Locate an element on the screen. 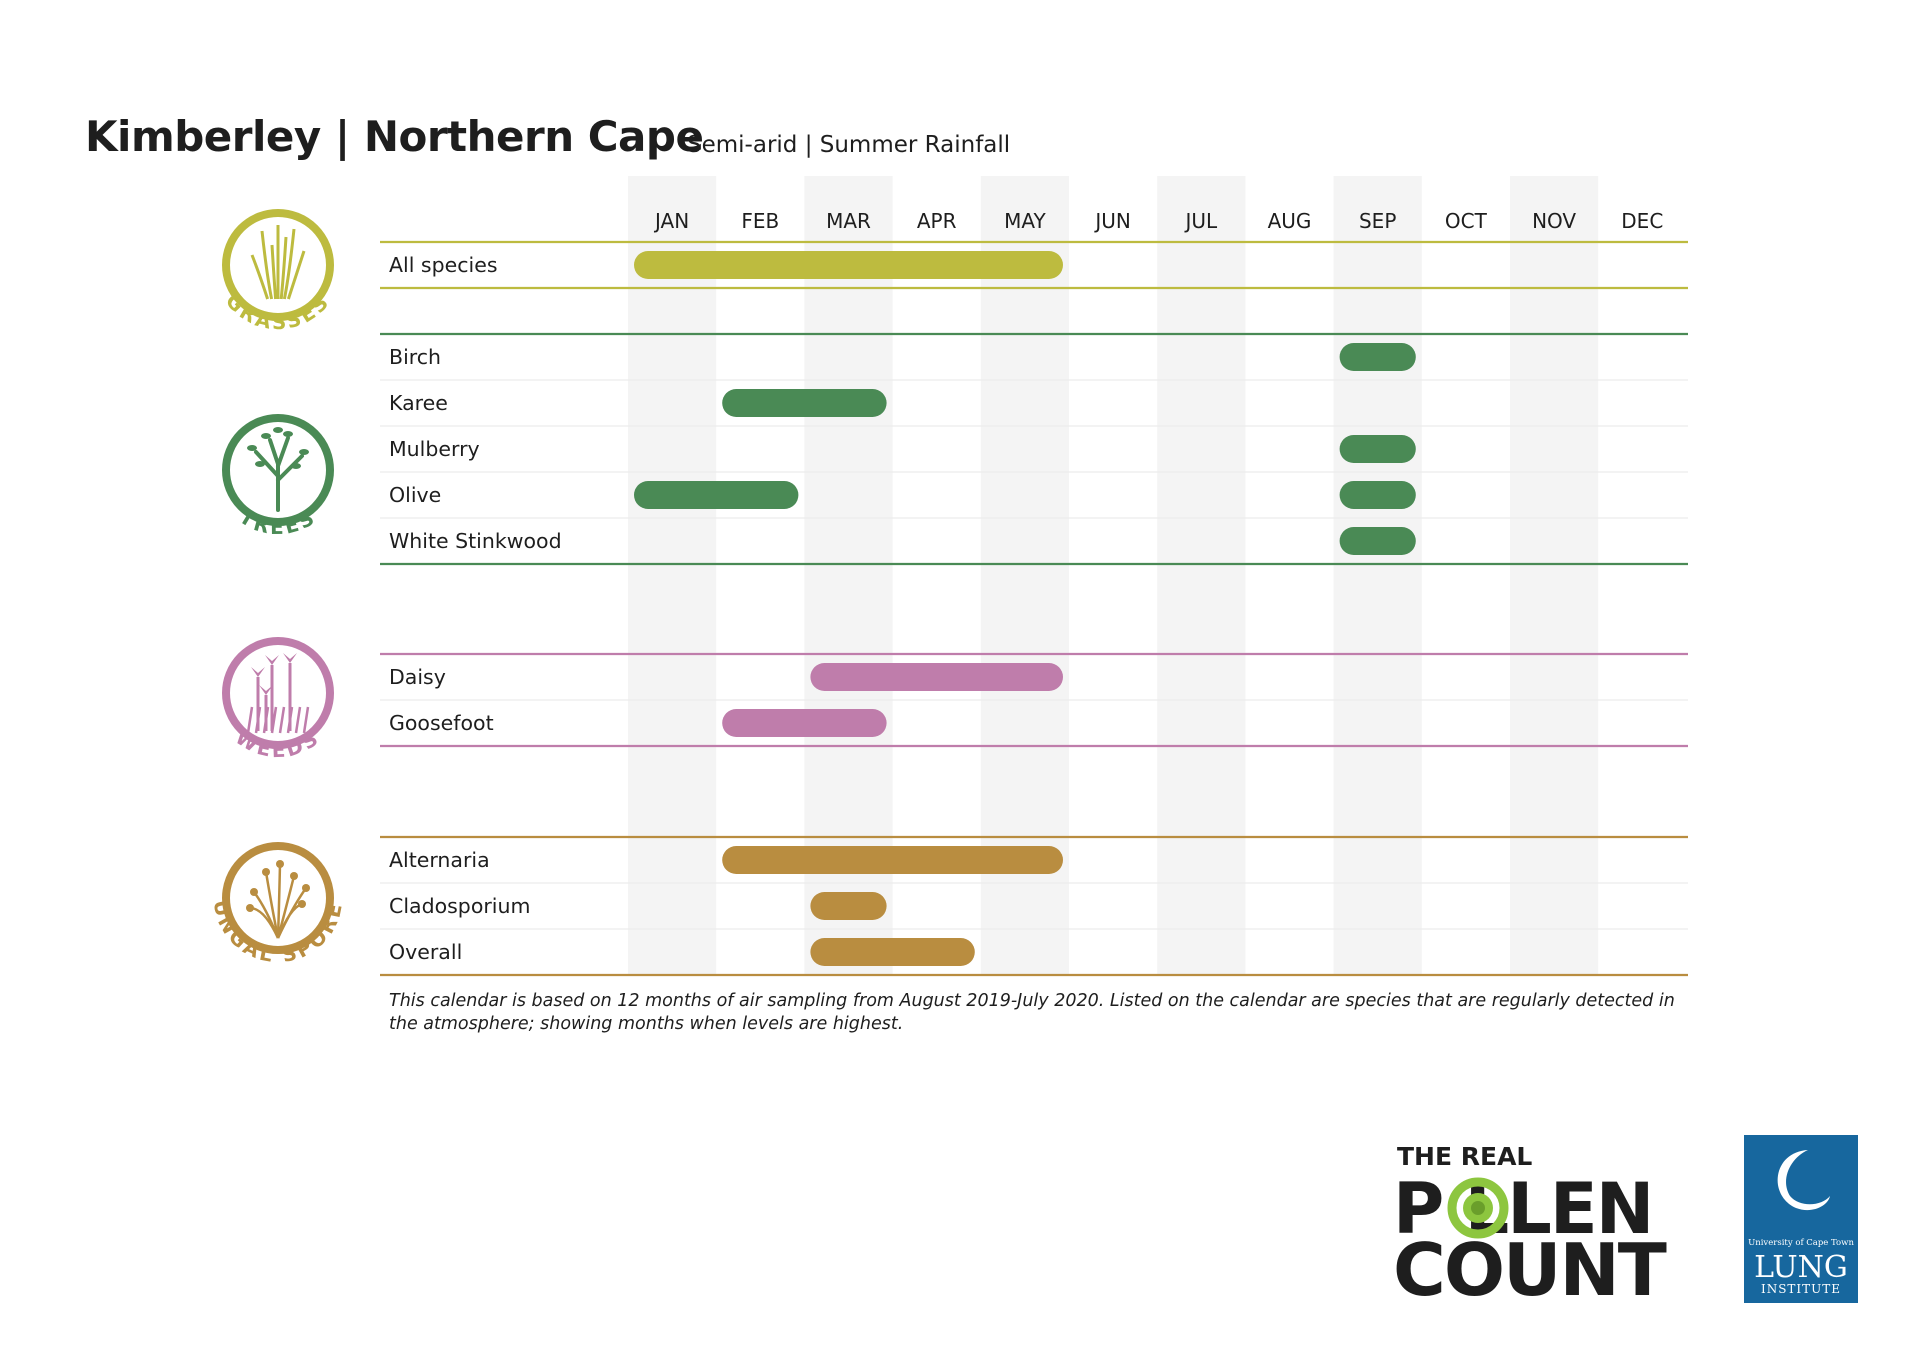  pollen-logo-line3: COUNT is located at coordinates (1530, 1270).